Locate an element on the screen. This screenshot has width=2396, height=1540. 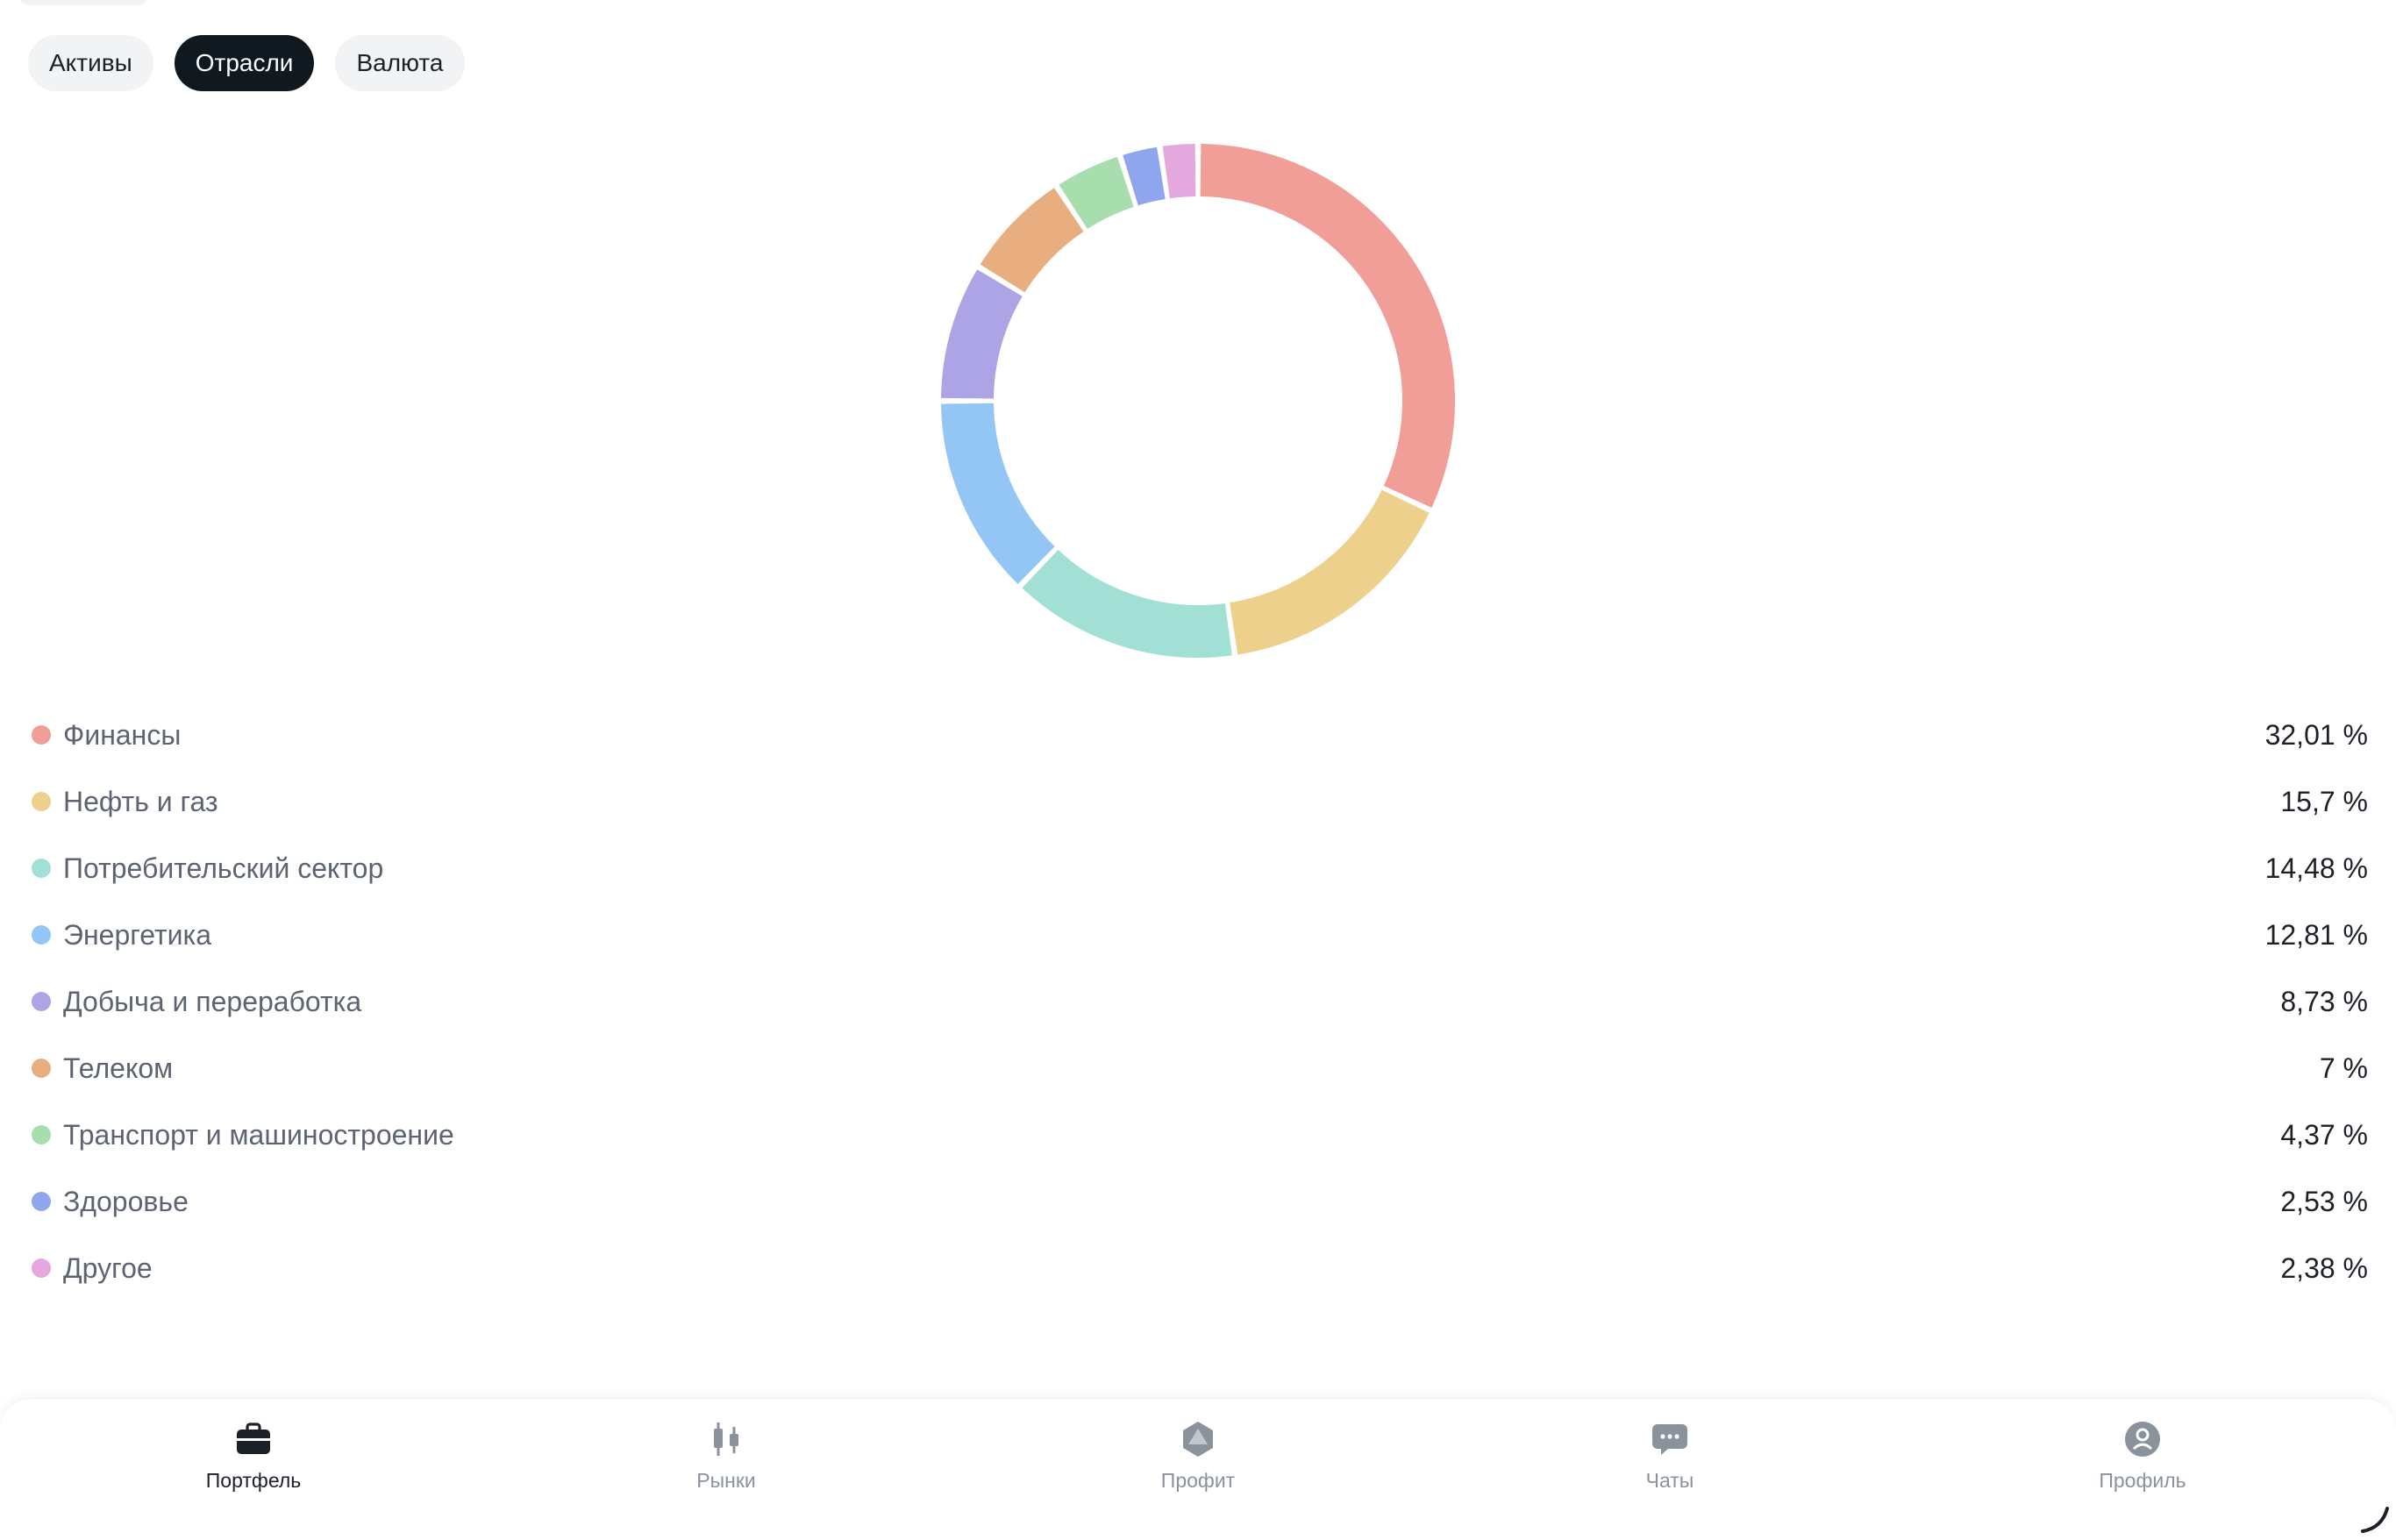
legend-value: 7 % is located at coordinates (2343, 1068).